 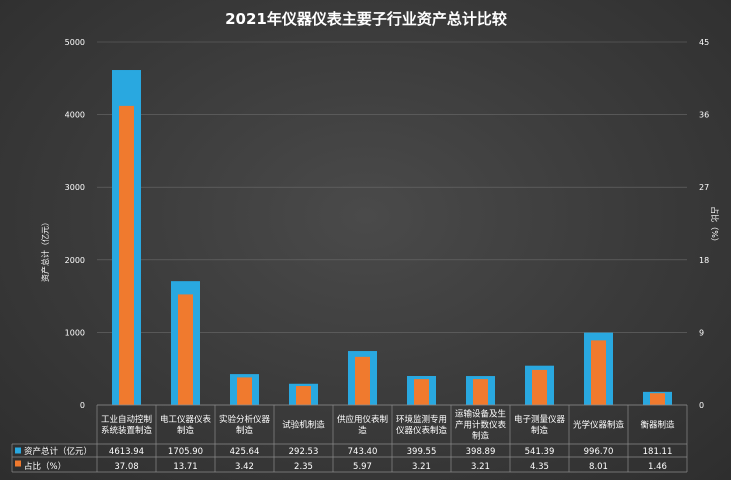 What do you see at coordinates (75, 187) in the screenshot?
I see `y-tick-label: 3000` at bounding box center [75, 187].